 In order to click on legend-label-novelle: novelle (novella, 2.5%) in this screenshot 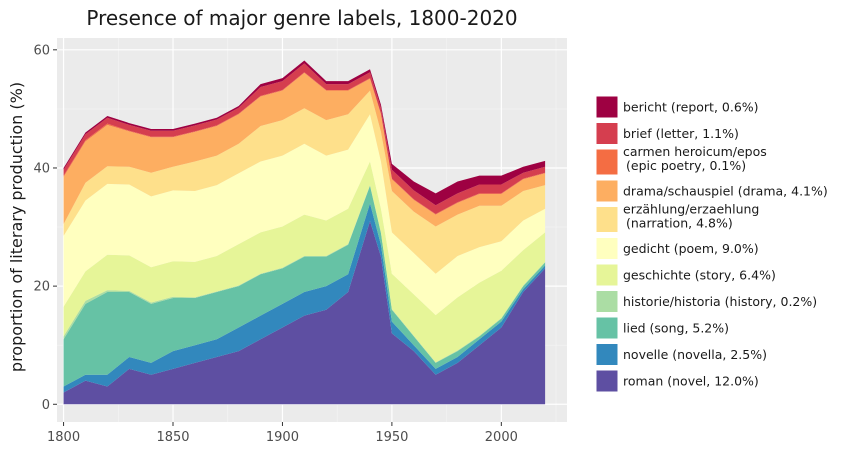, I will do `click(695, 354)`.